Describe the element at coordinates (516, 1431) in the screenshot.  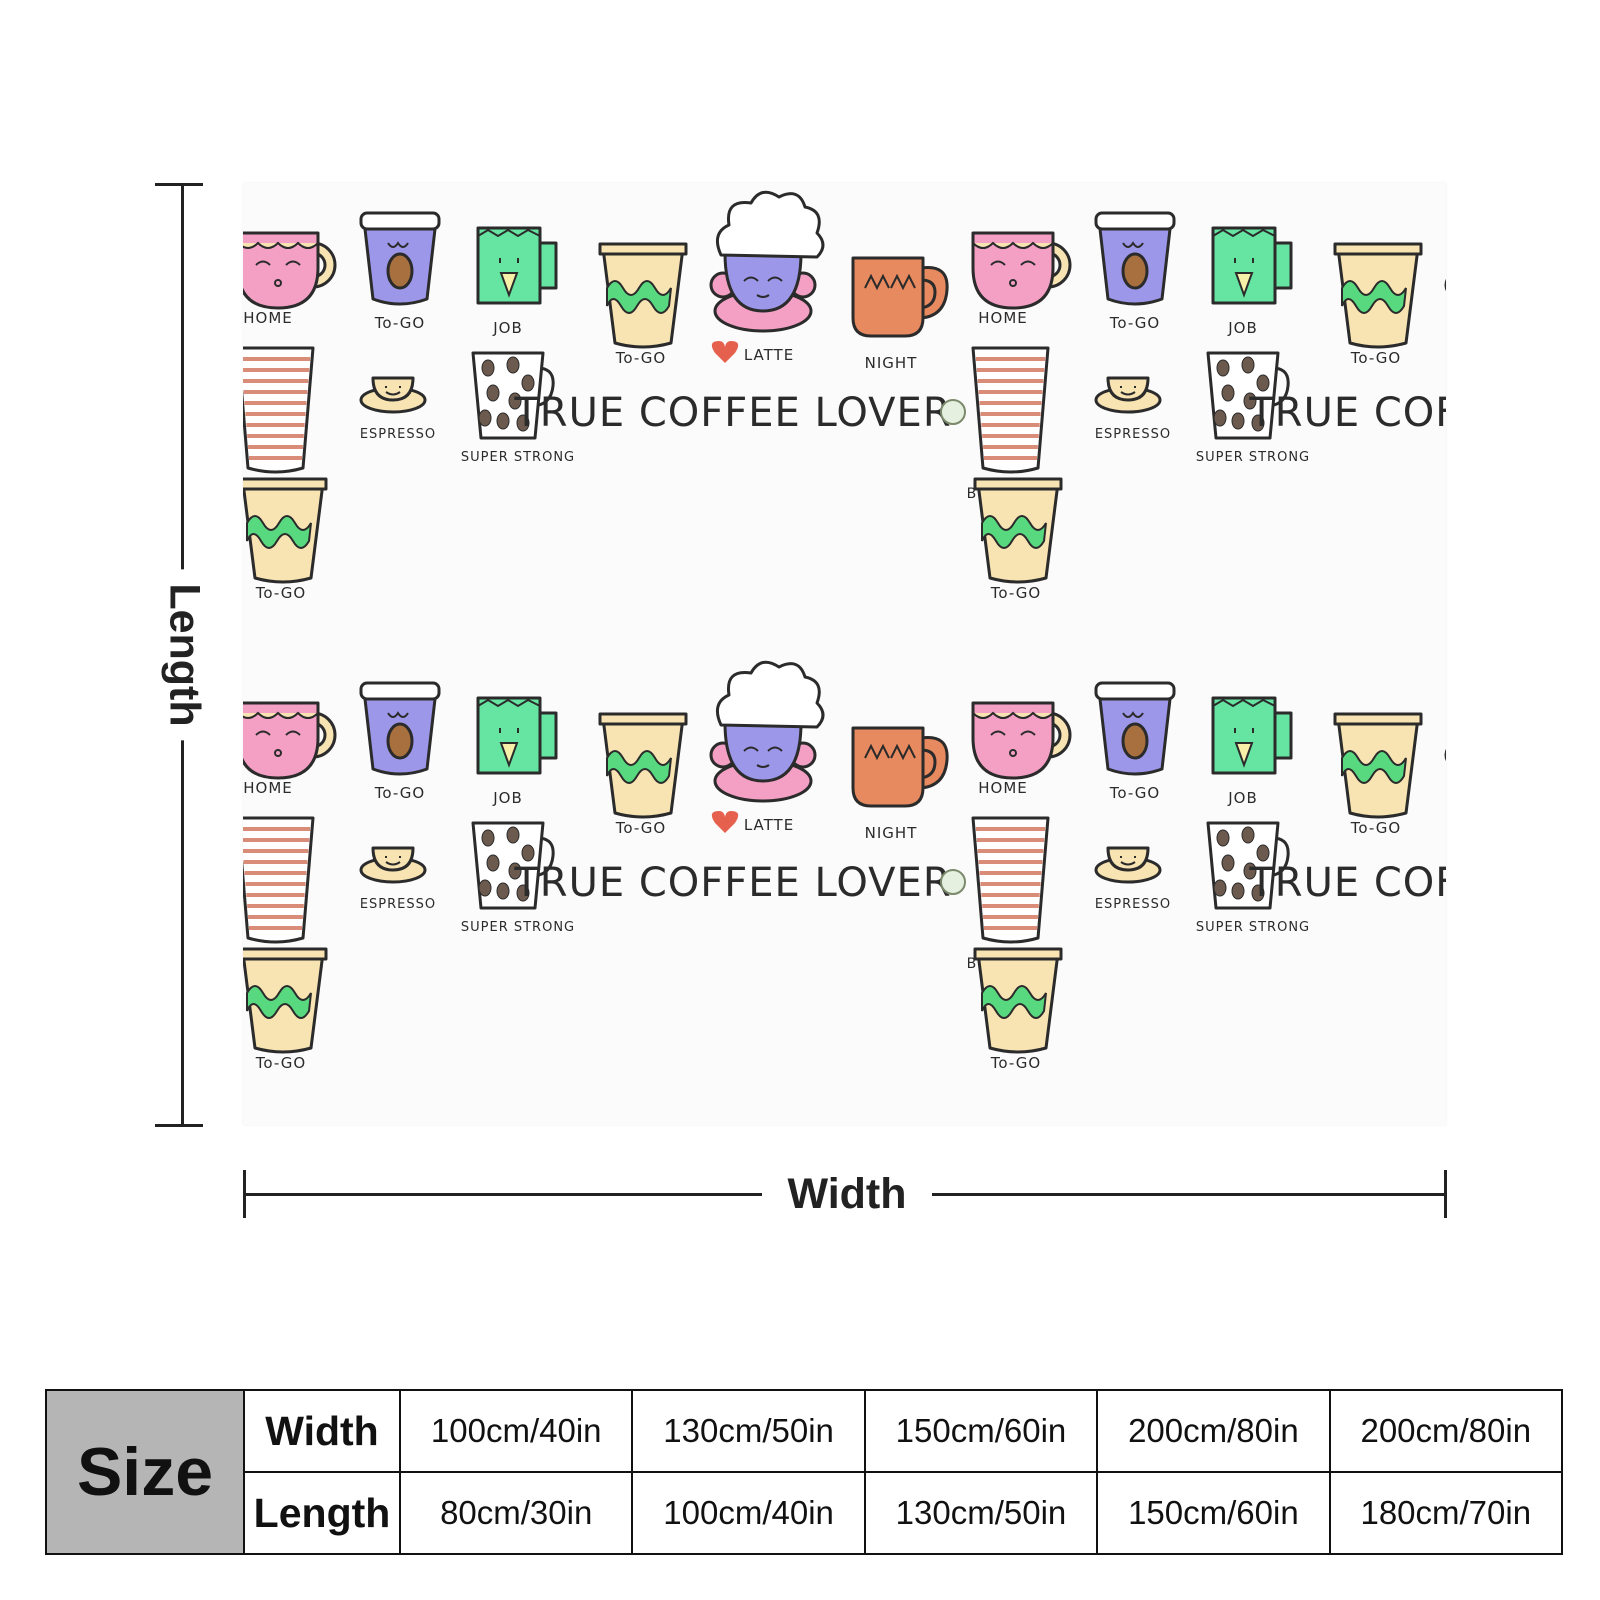
I see `width-cell: 100cm/40in` at that location.